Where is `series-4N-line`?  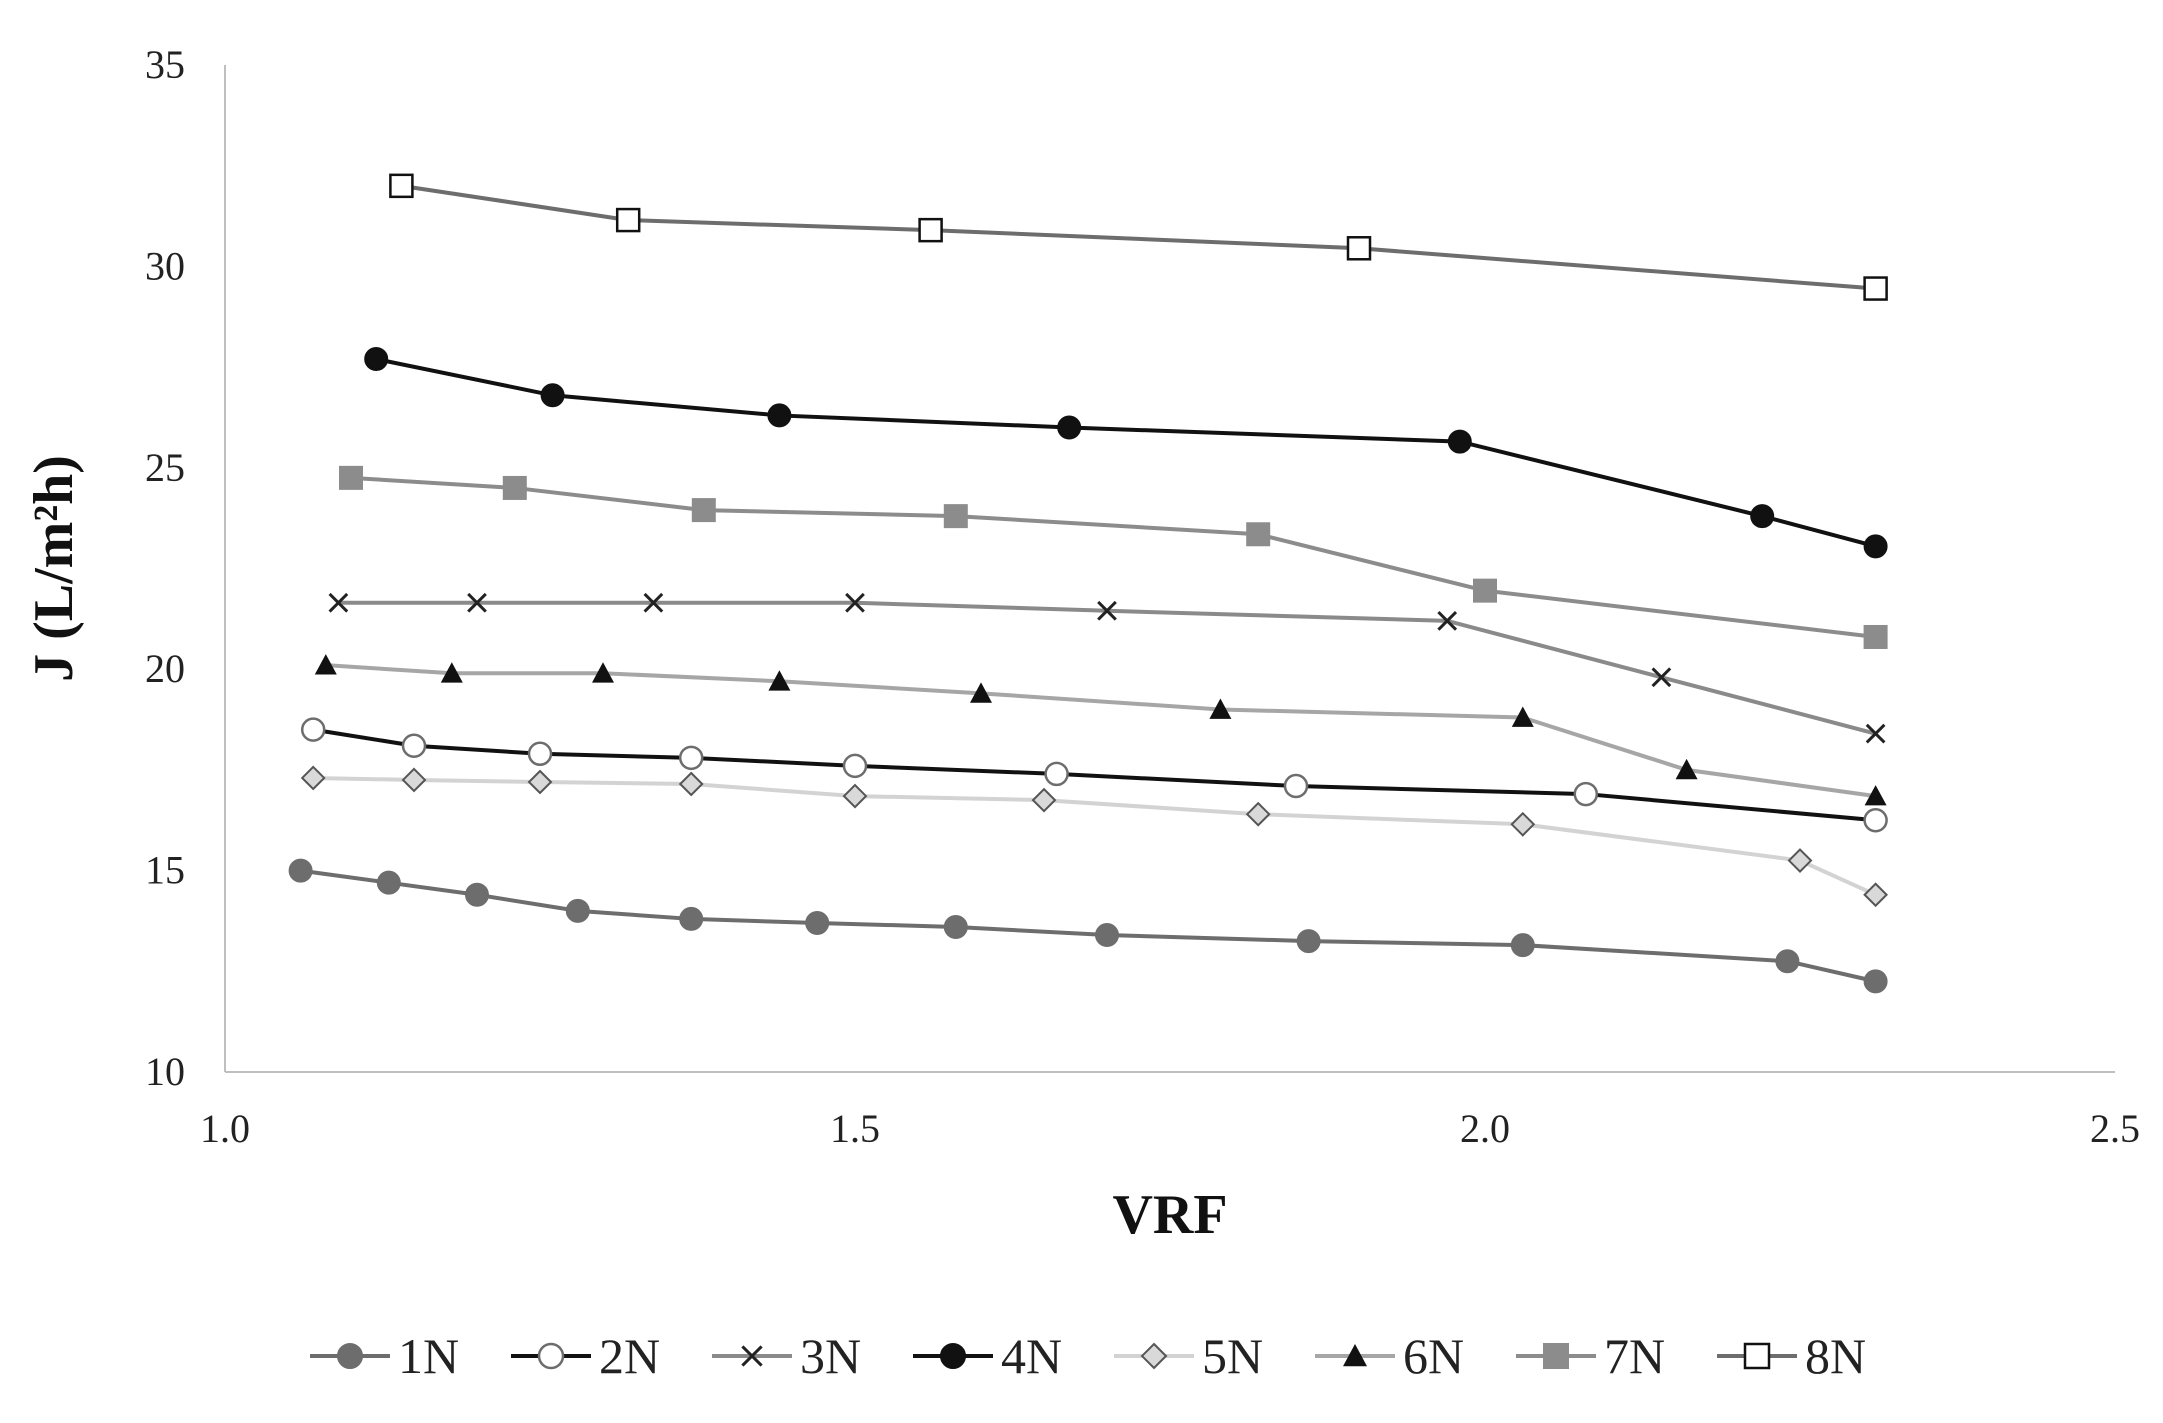
series-4N-line is located at coordinates (1126, 453).